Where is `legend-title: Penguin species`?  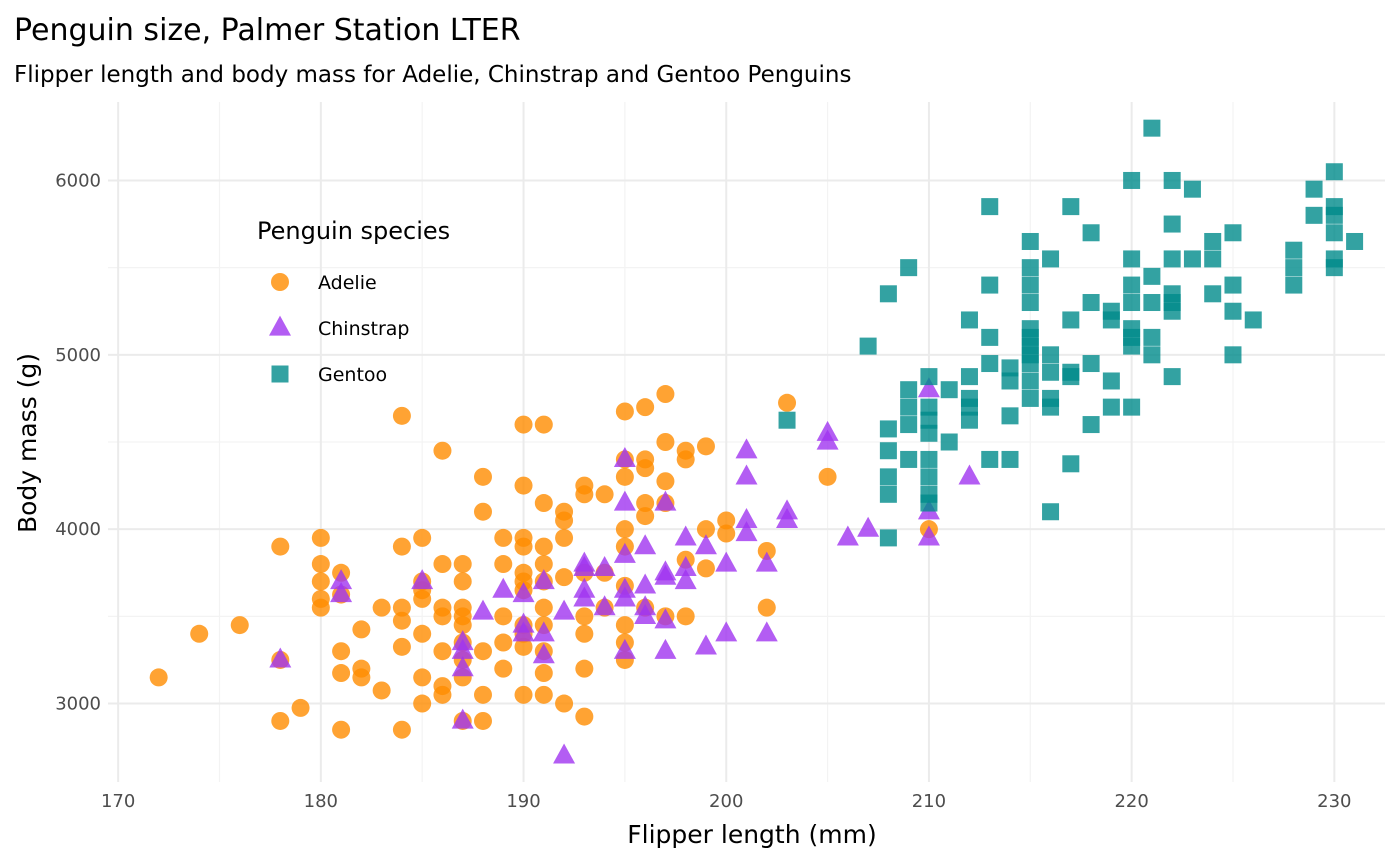 legend-title: Penguin species is located at coordinates (353, 231).